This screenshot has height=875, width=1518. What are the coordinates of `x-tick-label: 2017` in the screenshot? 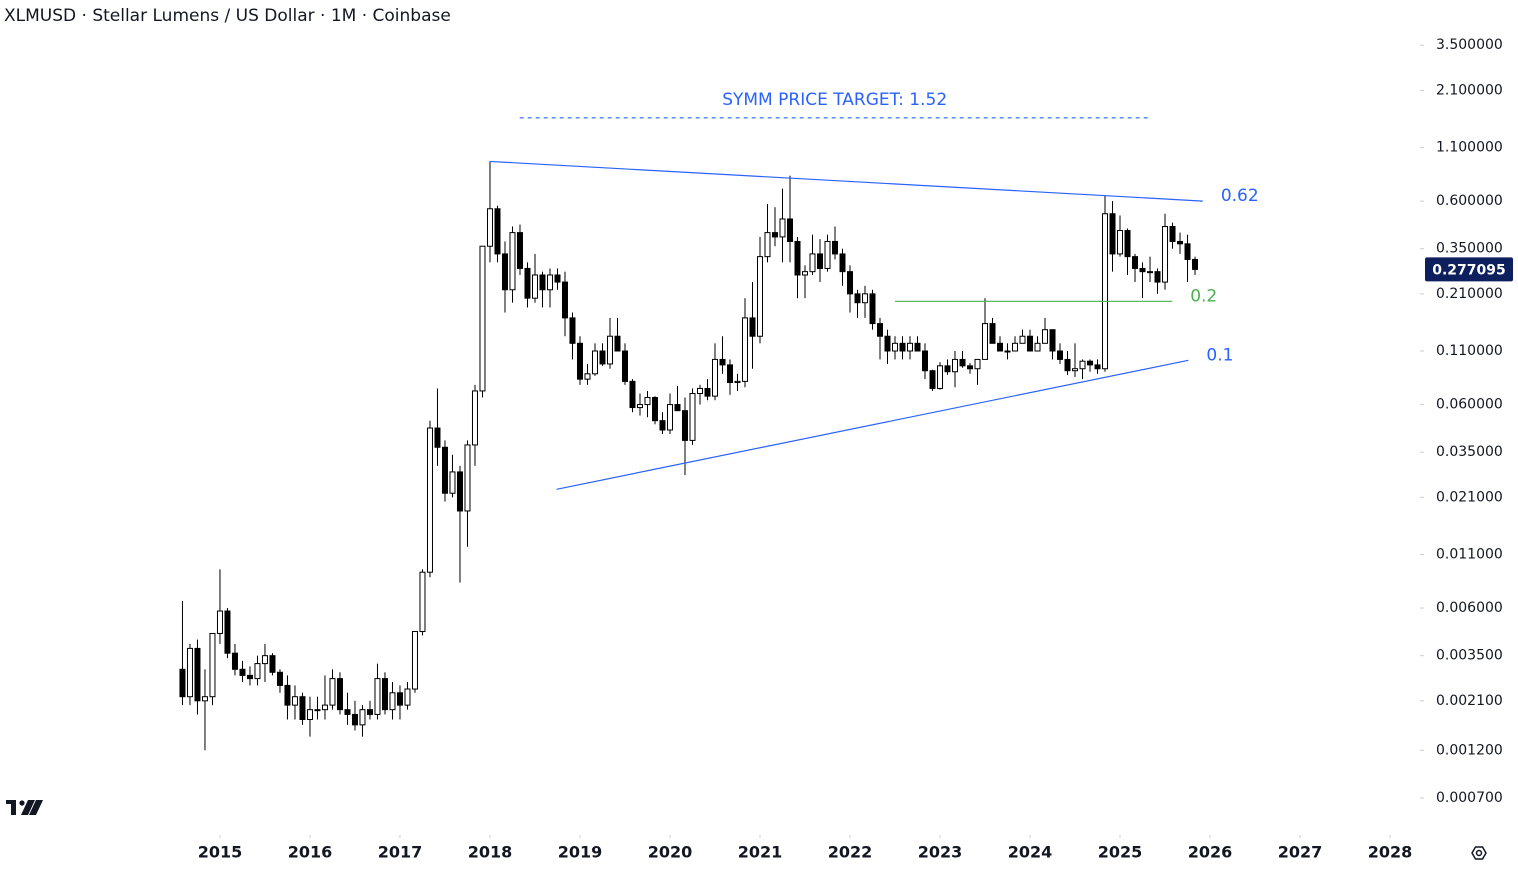 It's located at (400, 852).